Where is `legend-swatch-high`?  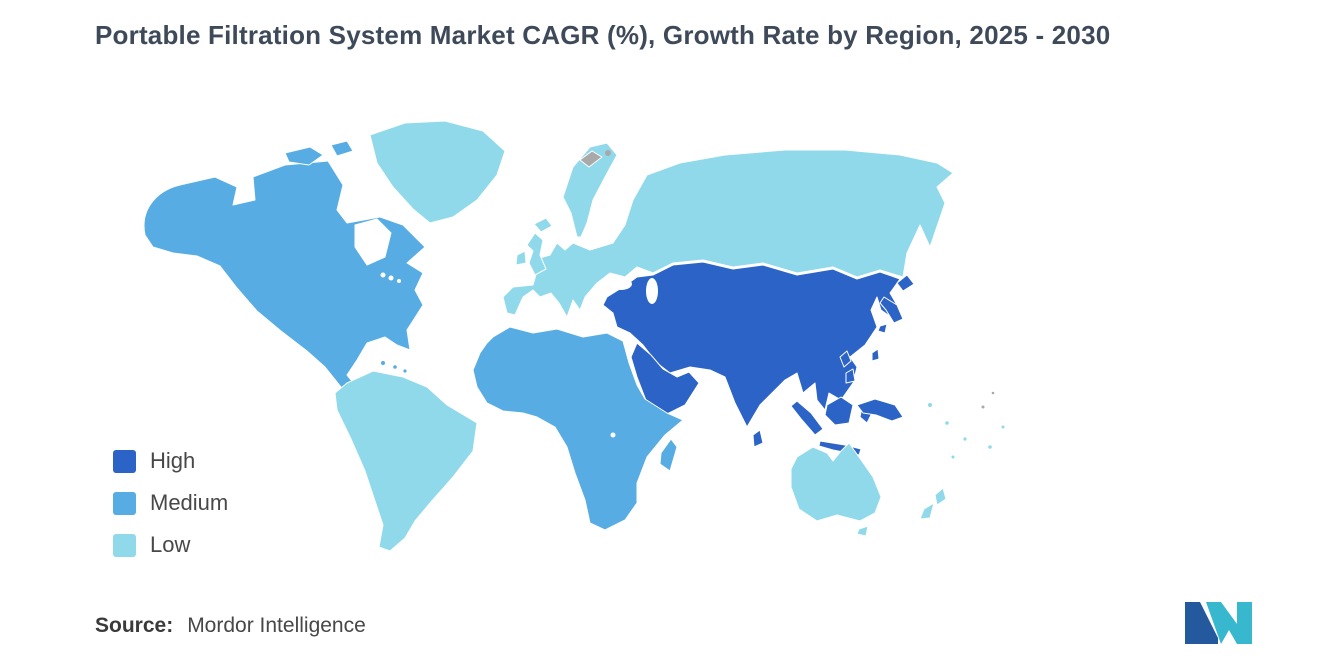
legend-swatch-high is located at coordinates (124, 461).